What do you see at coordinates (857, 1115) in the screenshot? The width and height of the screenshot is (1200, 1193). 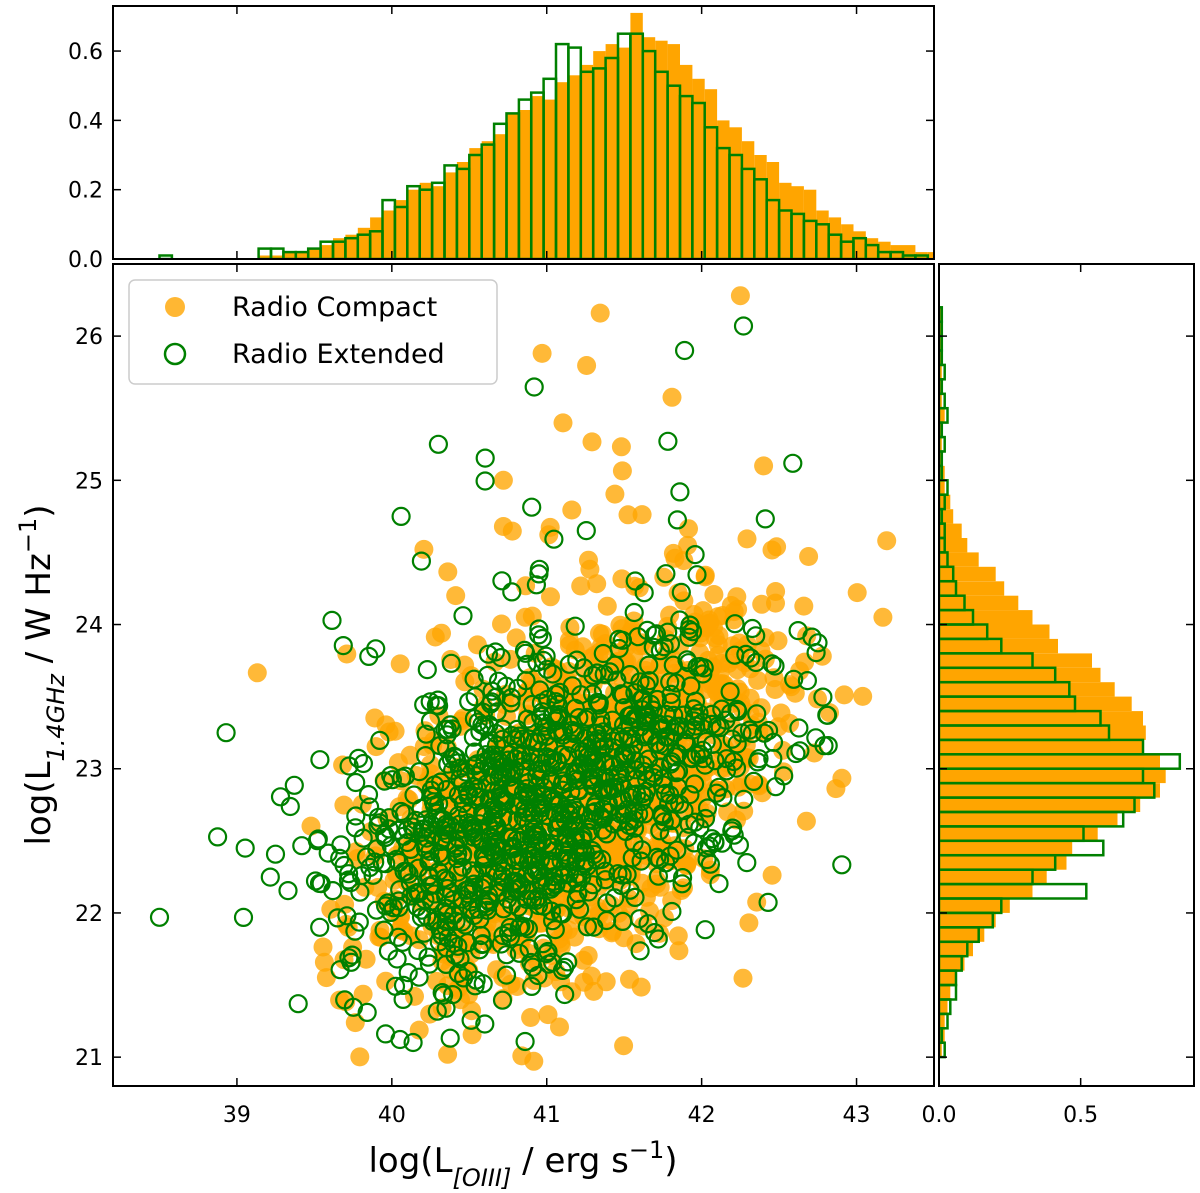 I see `x-tick-label: 43` at bounding box center [857, 1115].